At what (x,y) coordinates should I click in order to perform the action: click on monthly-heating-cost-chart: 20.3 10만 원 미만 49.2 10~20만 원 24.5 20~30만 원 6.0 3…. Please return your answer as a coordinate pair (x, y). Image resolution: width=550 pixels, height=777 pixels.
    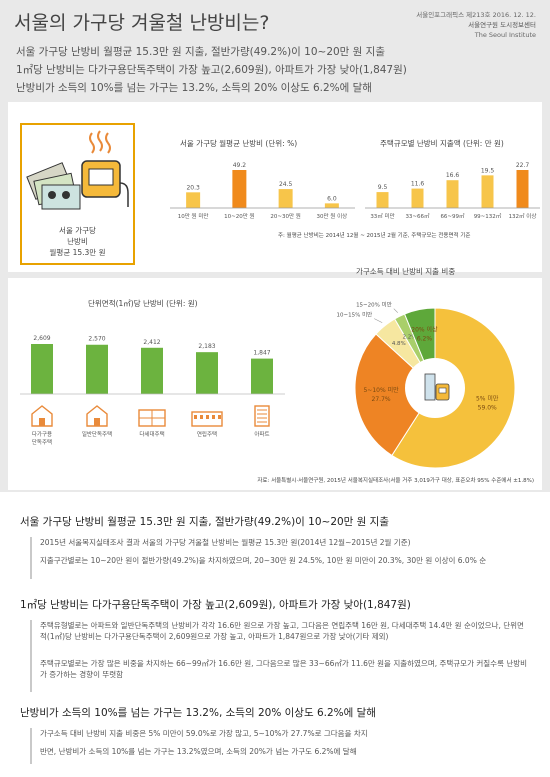
    Looking at the image, I should click on (262, 191).